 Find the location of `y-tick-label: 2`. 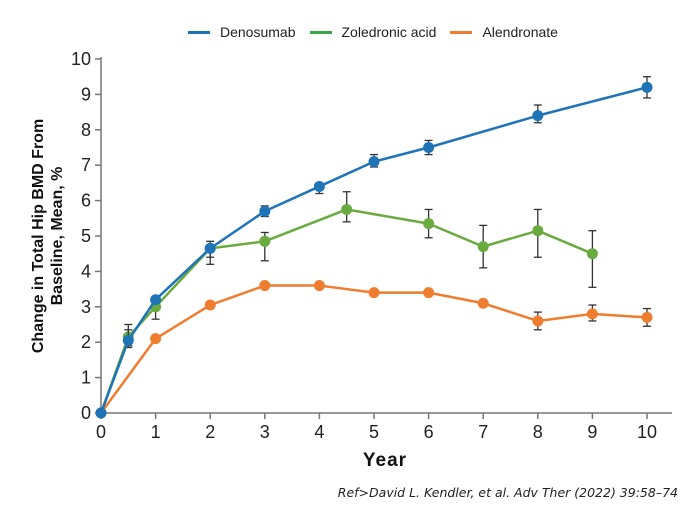

y-tick-label: 2 is located at coordinates (86, 342).